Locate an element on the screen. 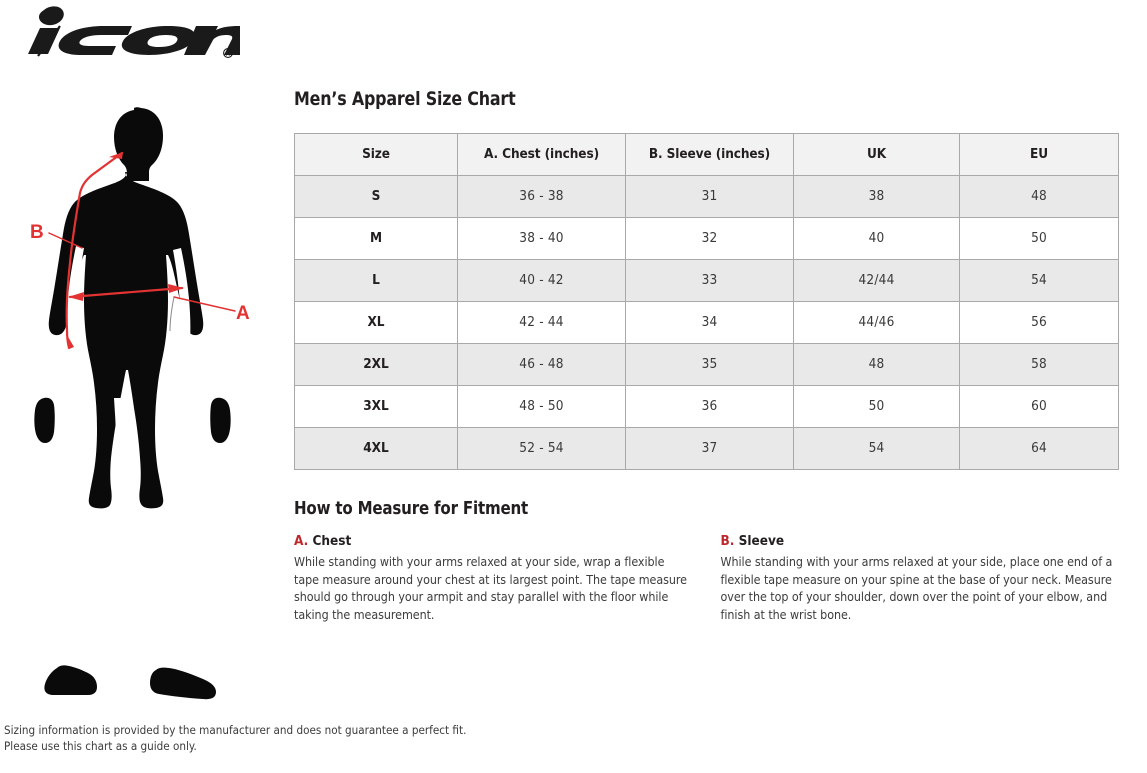  cell-sleeve: 32 is located at coordinates (709, 238).